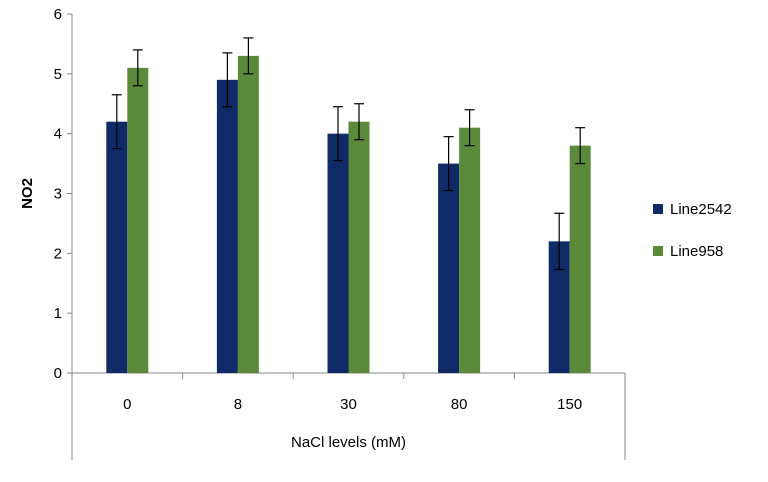 This screenshot has width=768, height=482. I want to click on y-tick-label: 0, so click(58, 373).